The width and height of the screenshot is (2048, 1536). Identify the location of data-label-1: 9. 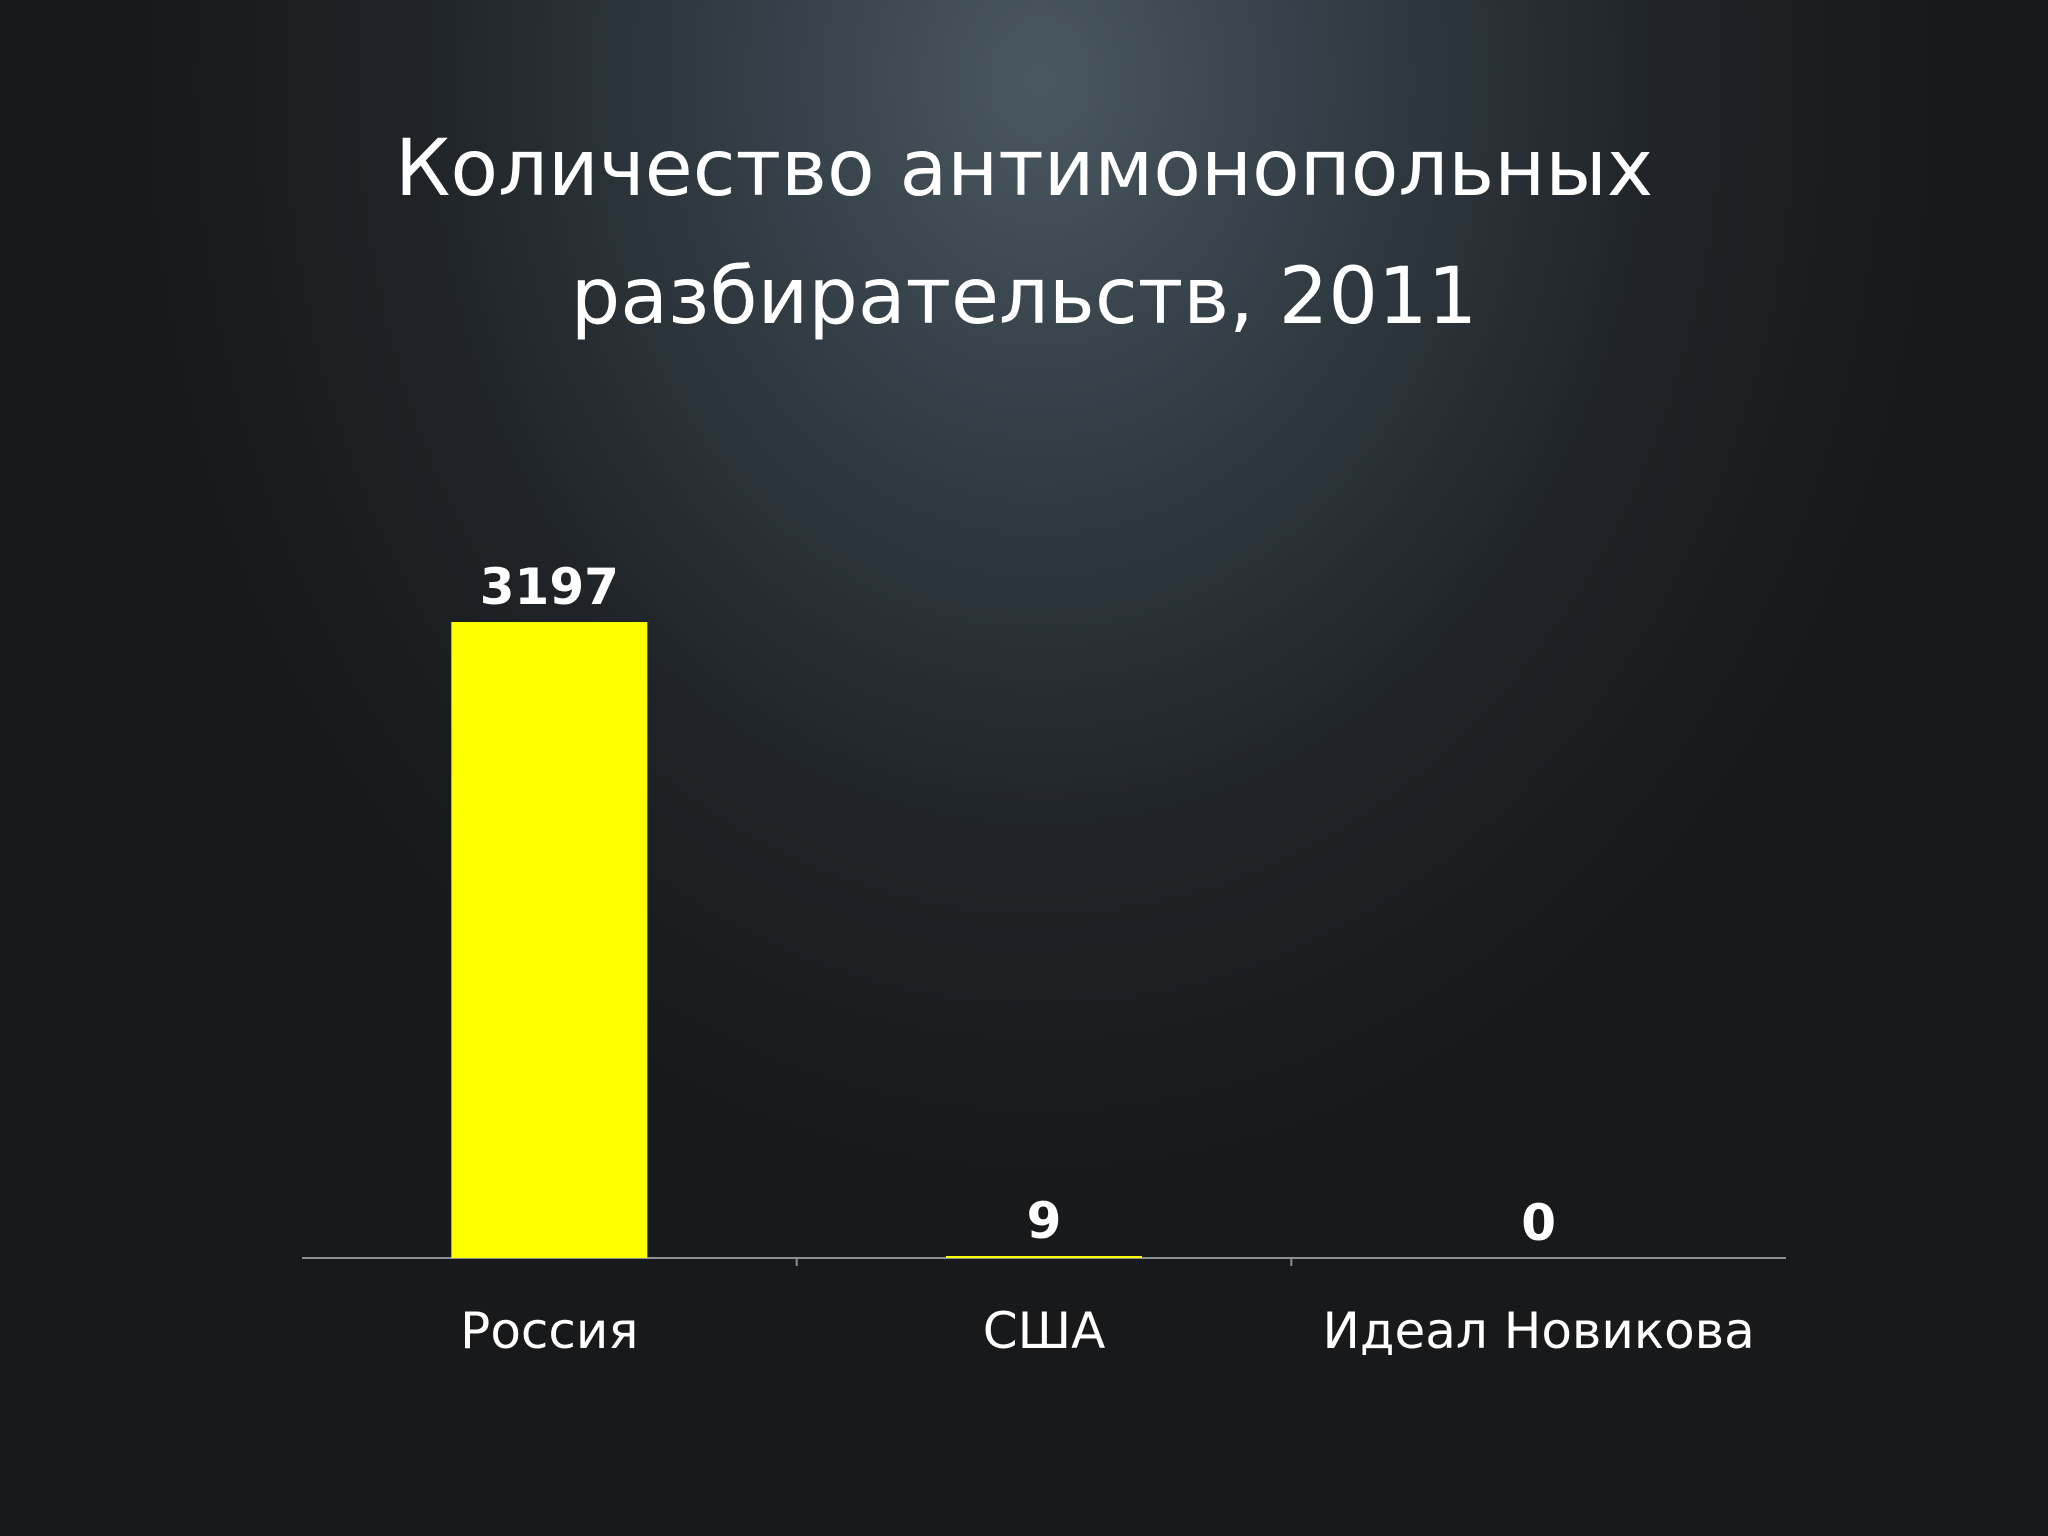
(1044, 1221).